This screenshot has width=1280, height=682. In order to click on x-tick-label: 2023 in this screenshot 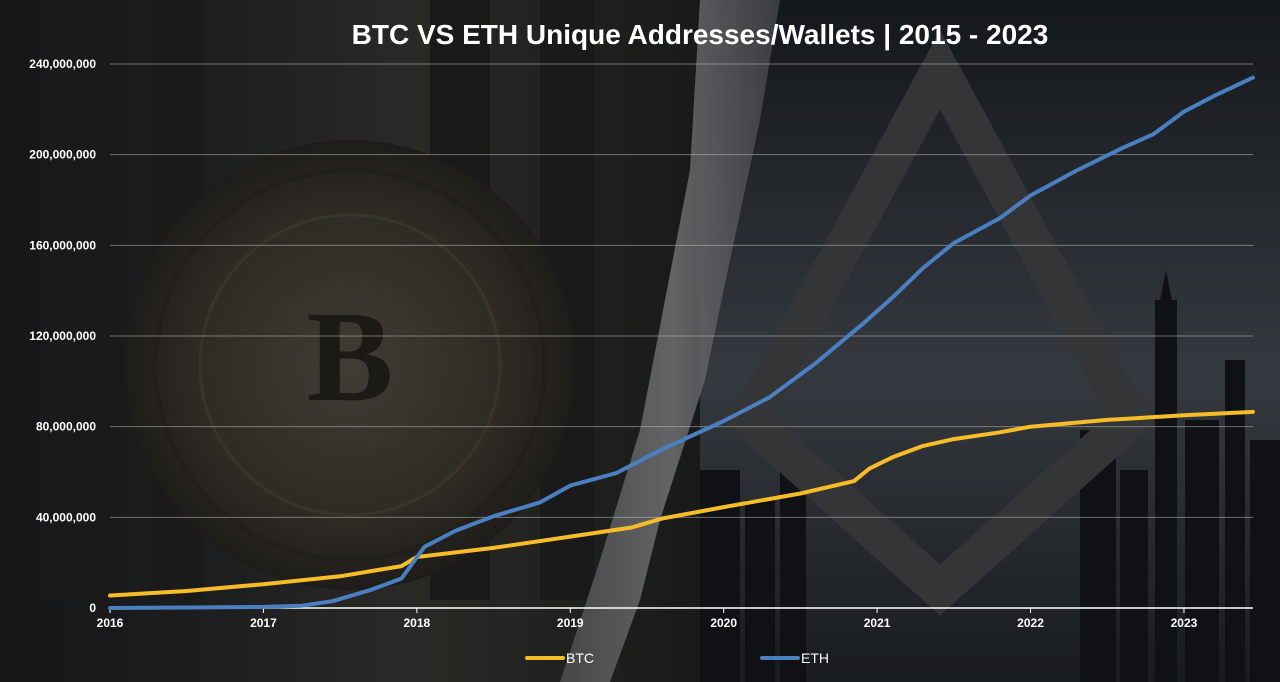, I will do `click(1184, 623)`.